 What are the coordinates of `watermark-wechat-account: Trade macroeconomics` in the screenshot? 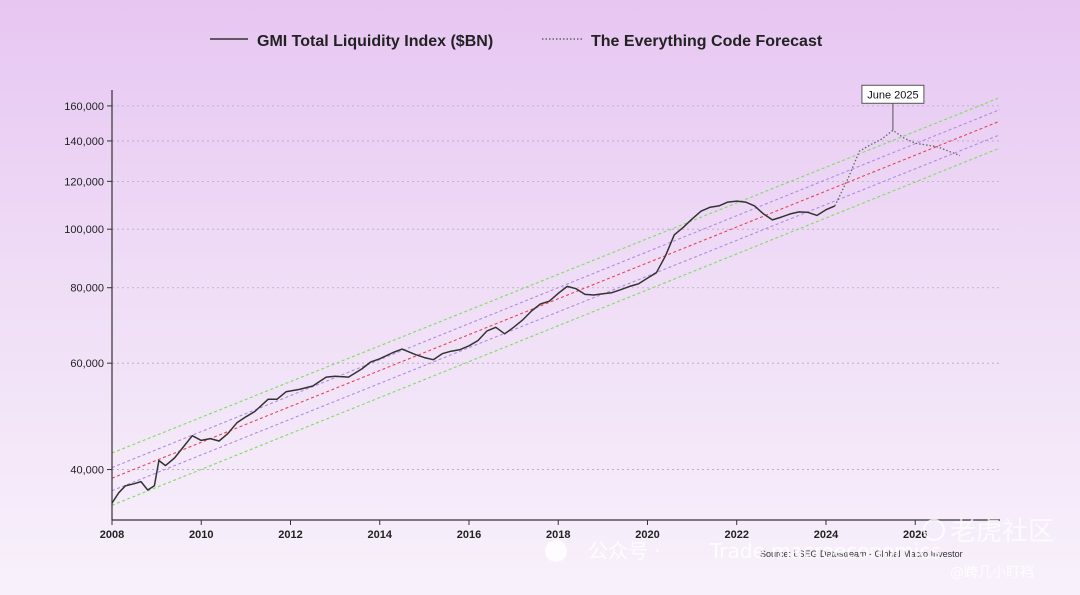 It's located at (825, 551).